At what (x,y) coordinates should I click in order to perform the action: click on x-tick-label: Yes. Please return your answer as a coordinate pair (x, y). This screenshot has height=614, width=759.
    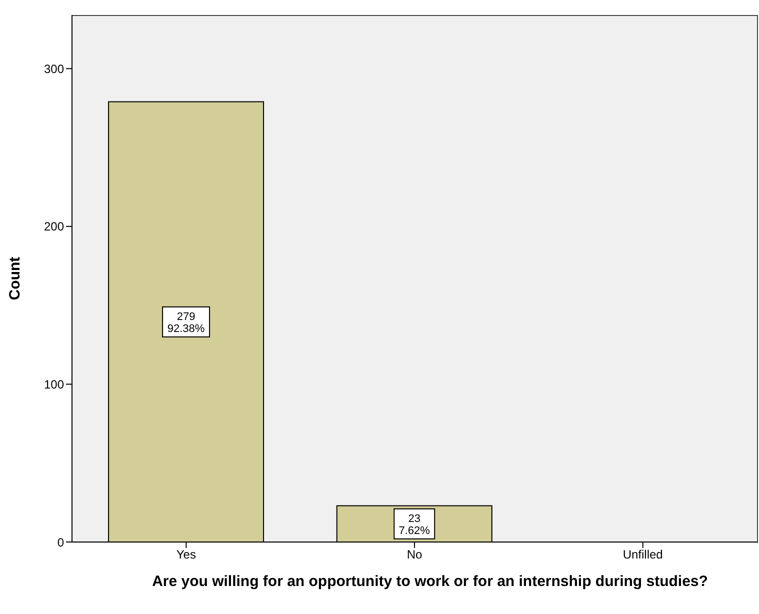
    Looking at the image, I should click on (186, 555).